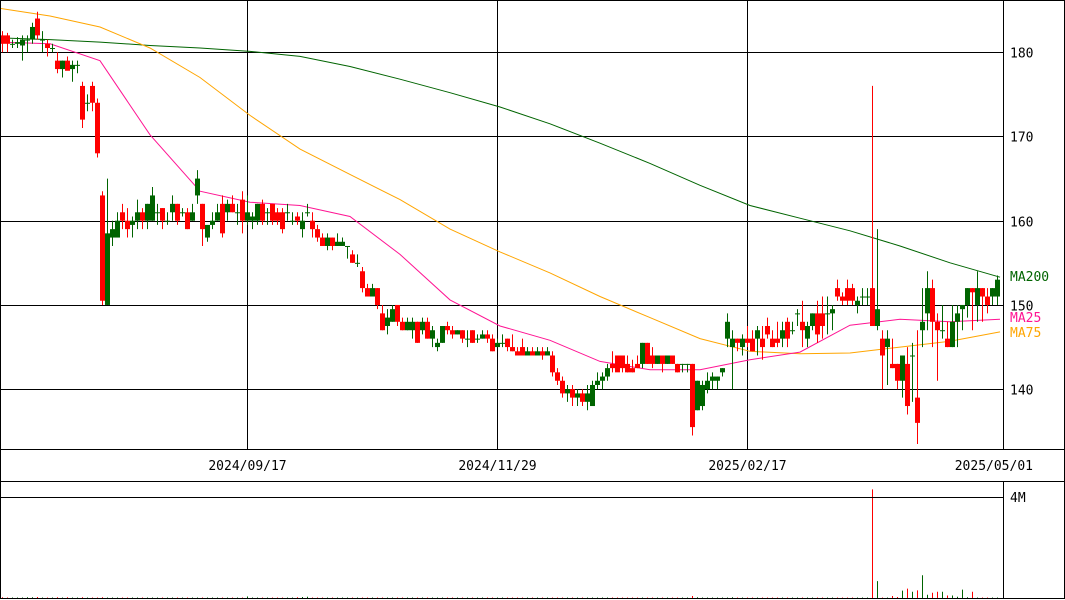 The width and height of the screenshot is (1065, 600). What do you see at coordinates (1021, 54) in the screenshot?
I see `y-tick-label: 180` at bounding box center [1021, 54].